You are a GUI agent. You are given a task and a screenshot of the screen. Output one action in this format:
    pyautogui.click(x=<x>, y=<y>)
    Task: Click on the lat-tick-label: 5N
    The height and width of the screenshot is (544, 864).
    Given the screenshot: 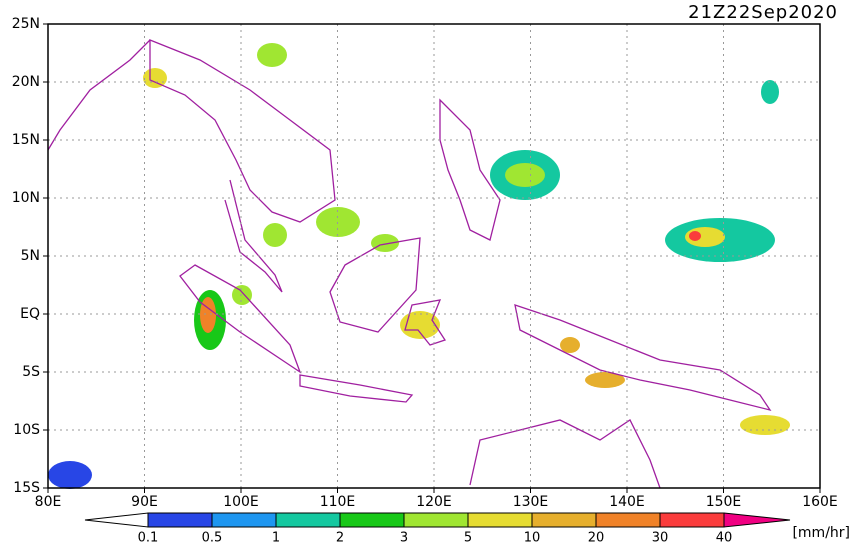 What is the action you would take?
    pyautogui.click(x=30, y=256)
    